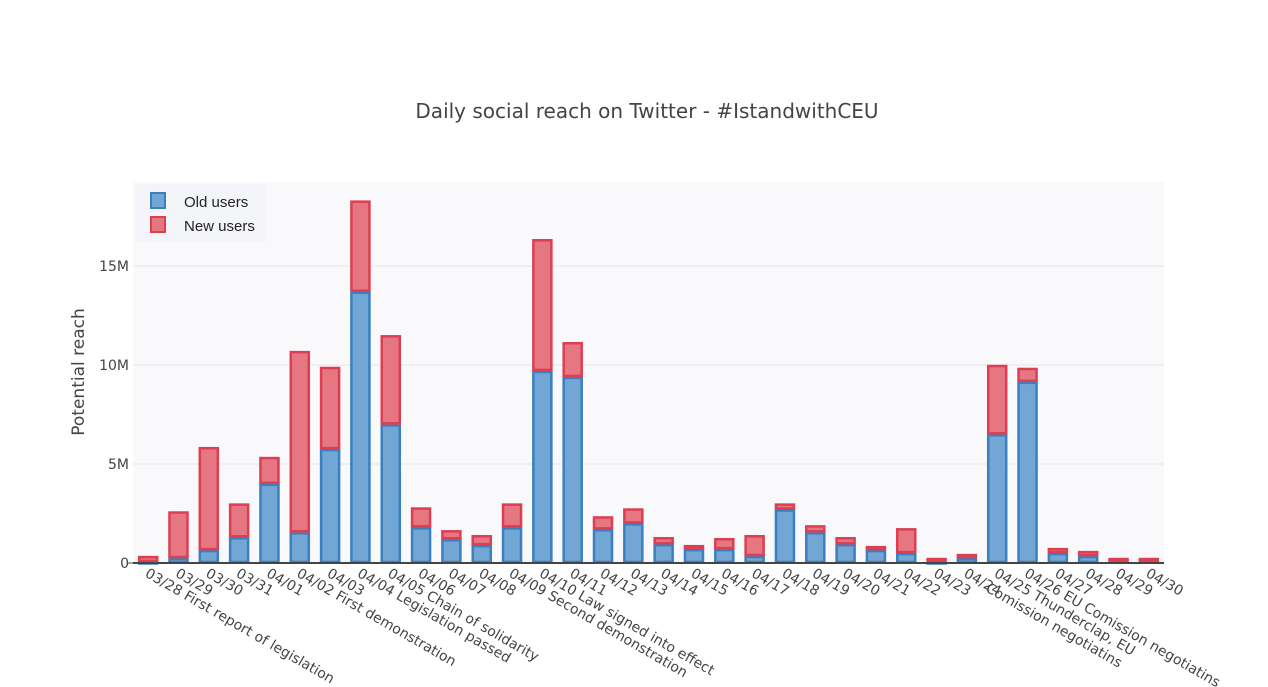 Image resolution: width=1268 pixels, height=687 pixels. What do you see at coordinates (219, 226) in the screenshot?
I see `legend-label-new-users: New users` at bounding box center [219, 226].